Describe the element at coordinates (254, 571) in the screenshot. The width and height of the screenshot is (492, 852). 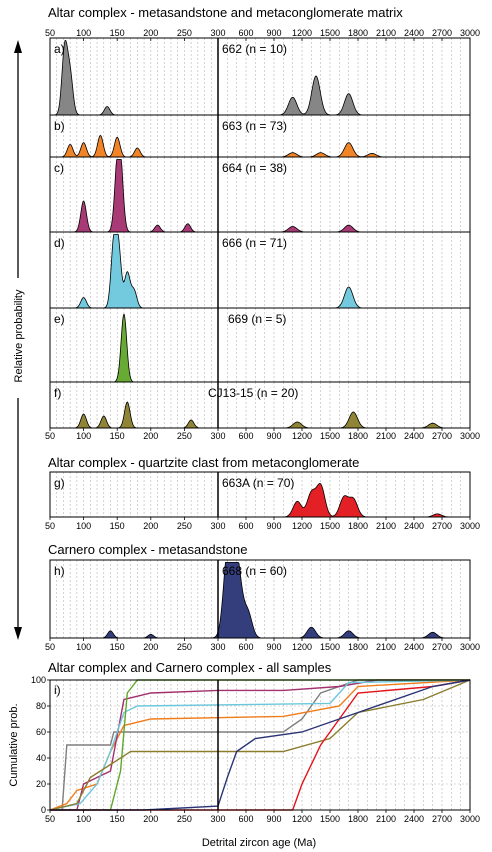
I see `sample-label: 668 (n = 60)` at that location.